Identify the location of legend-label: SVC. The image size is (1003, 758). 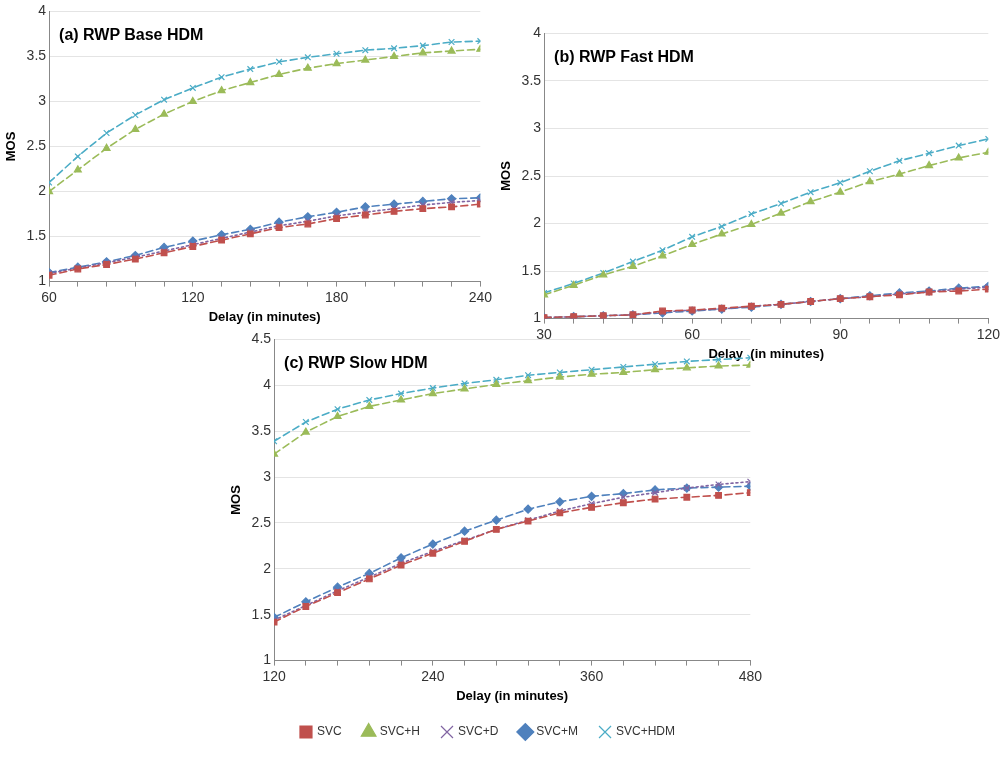
(329, 731).